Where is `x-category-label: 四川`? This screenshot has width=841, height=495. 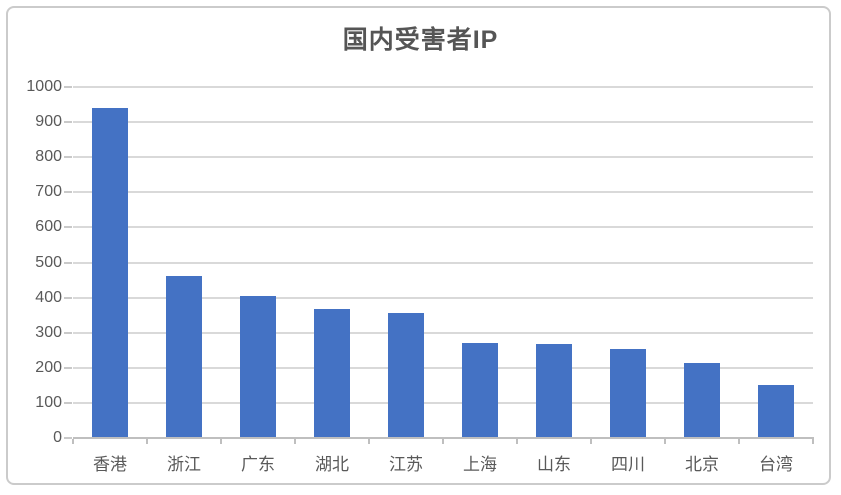
x-category-label: 四川 is located at coordinates (628, 464).